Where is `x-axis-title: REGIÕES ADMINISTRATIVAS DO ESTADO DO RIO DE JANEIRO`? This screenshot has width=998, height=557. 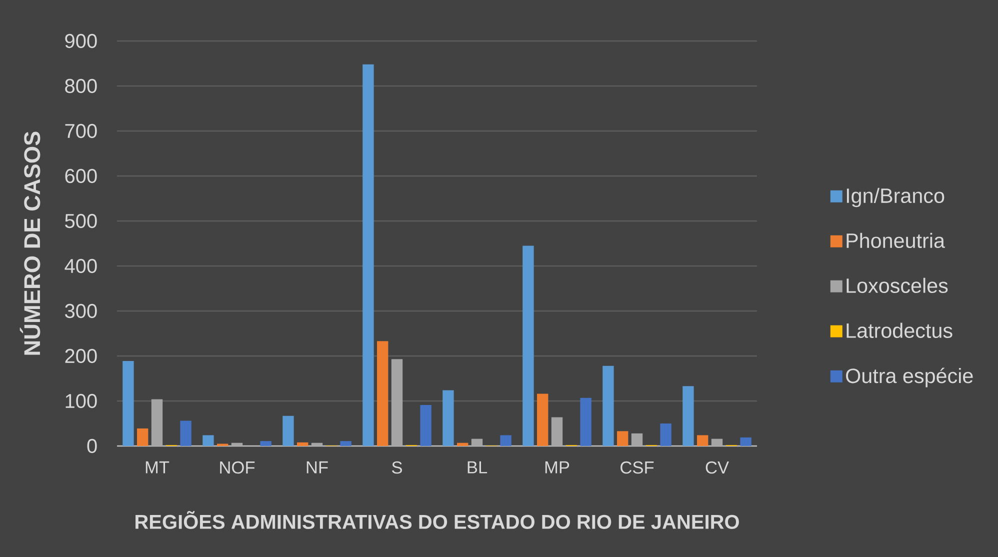 x-axis-title: REGIÕES ADMINISTRATIVAS DO ESTADO DO RIO DE JANEIRO is located at coordinates (437, 520).